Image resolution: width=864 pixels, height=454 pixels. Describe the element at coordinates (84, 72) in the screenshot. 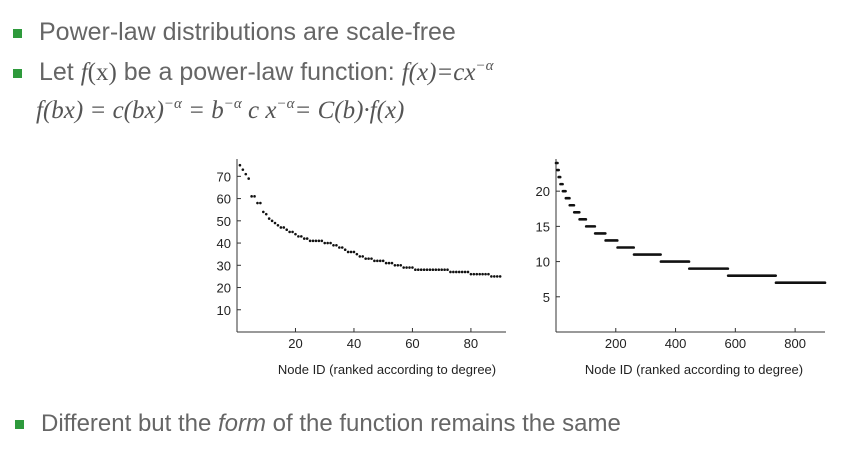

I see `bullet-2-f: f` at that location.